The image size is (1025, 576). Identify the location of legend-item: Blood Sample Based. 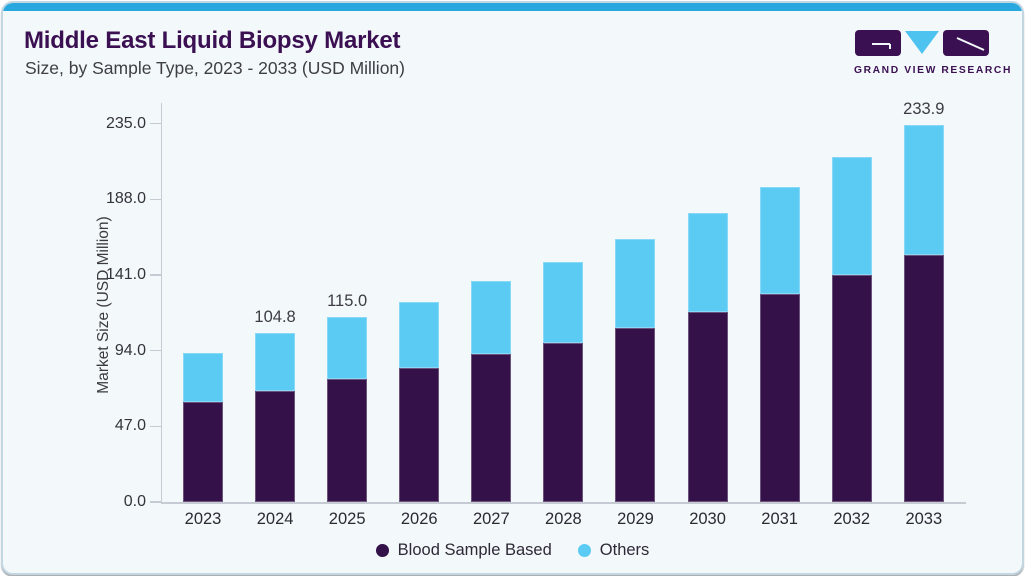
(463, 550).